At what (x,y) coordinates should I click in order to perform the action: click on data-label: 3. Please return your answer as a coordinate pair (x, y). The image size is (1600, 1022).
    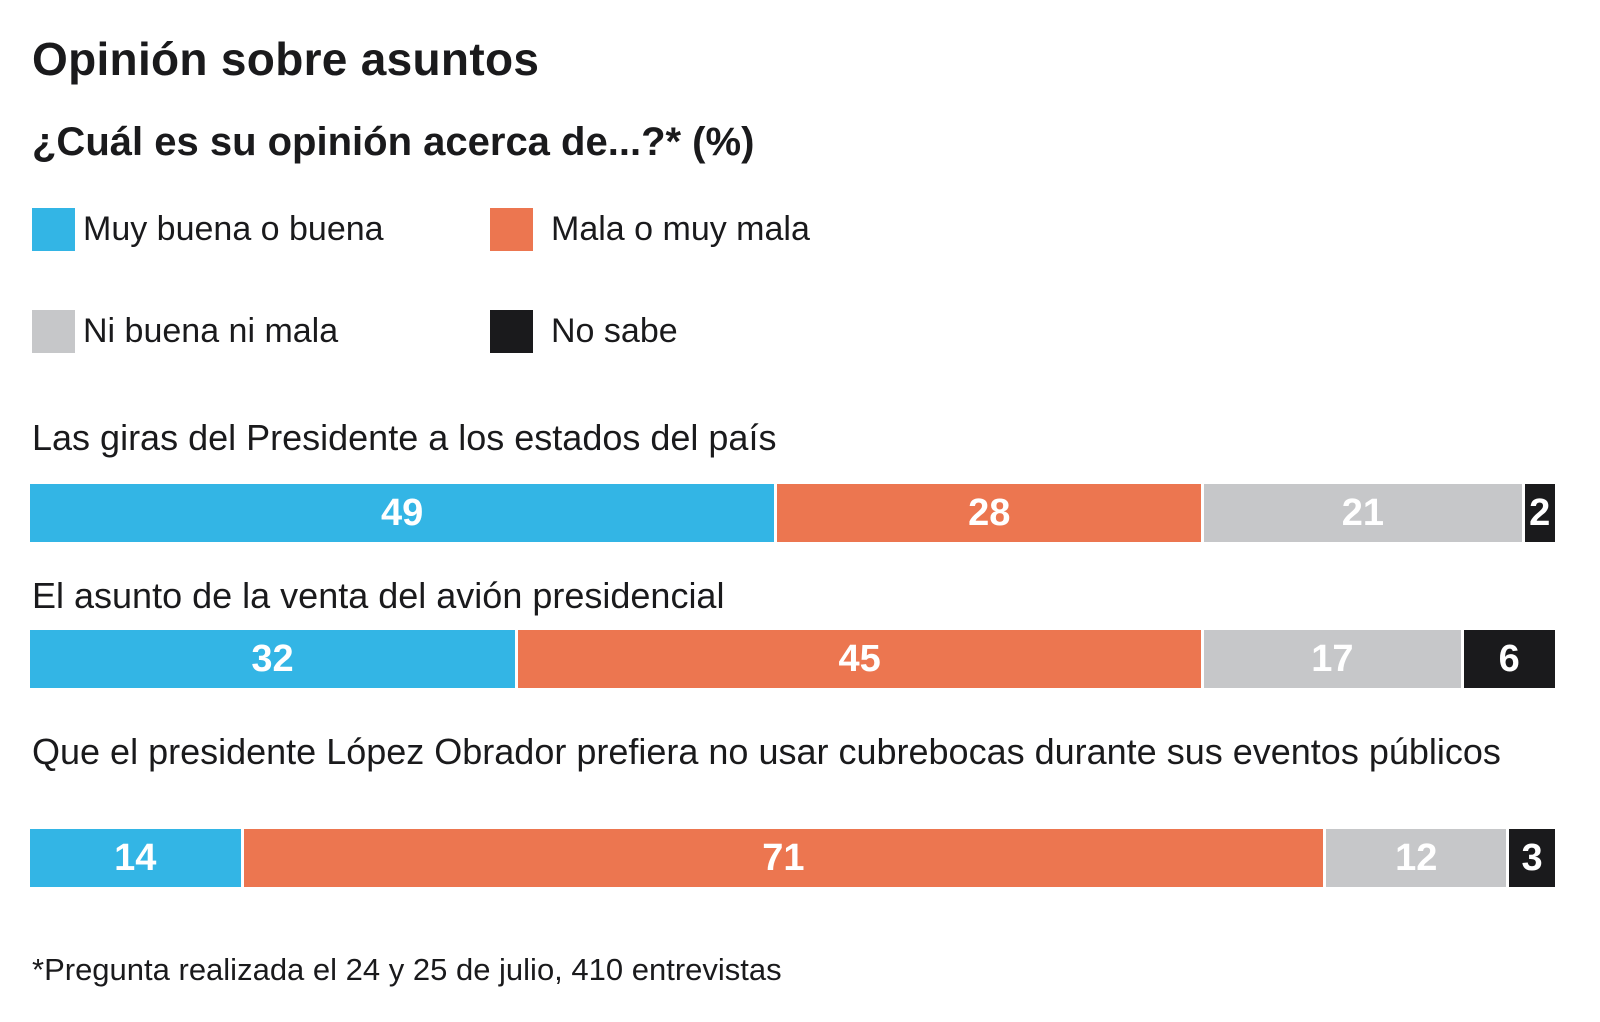
    Looking at the image, I should click on (1532, 857).